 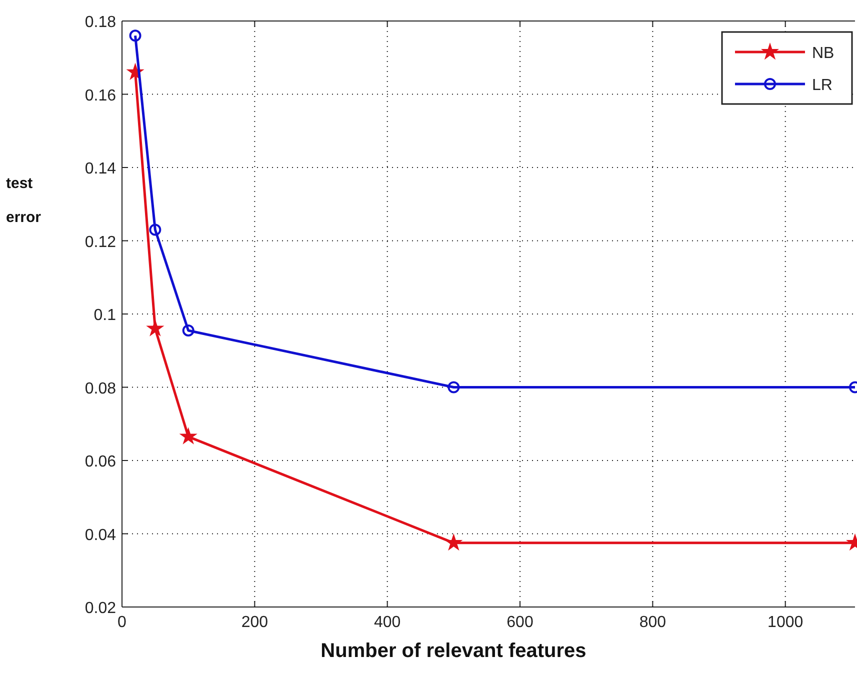 What do you see at coordinates (24, 200) in the screenshot?
I see `y-axis-title: test error` at bounding box center [24, 200].